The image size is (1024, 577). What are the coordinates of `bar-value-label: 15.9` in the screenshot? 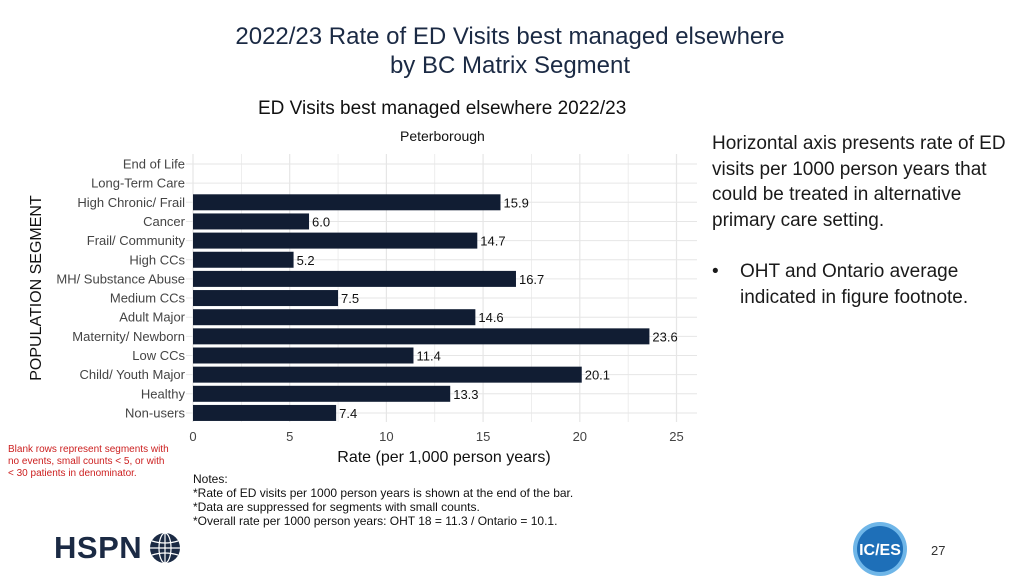 It's located at (516, 202).